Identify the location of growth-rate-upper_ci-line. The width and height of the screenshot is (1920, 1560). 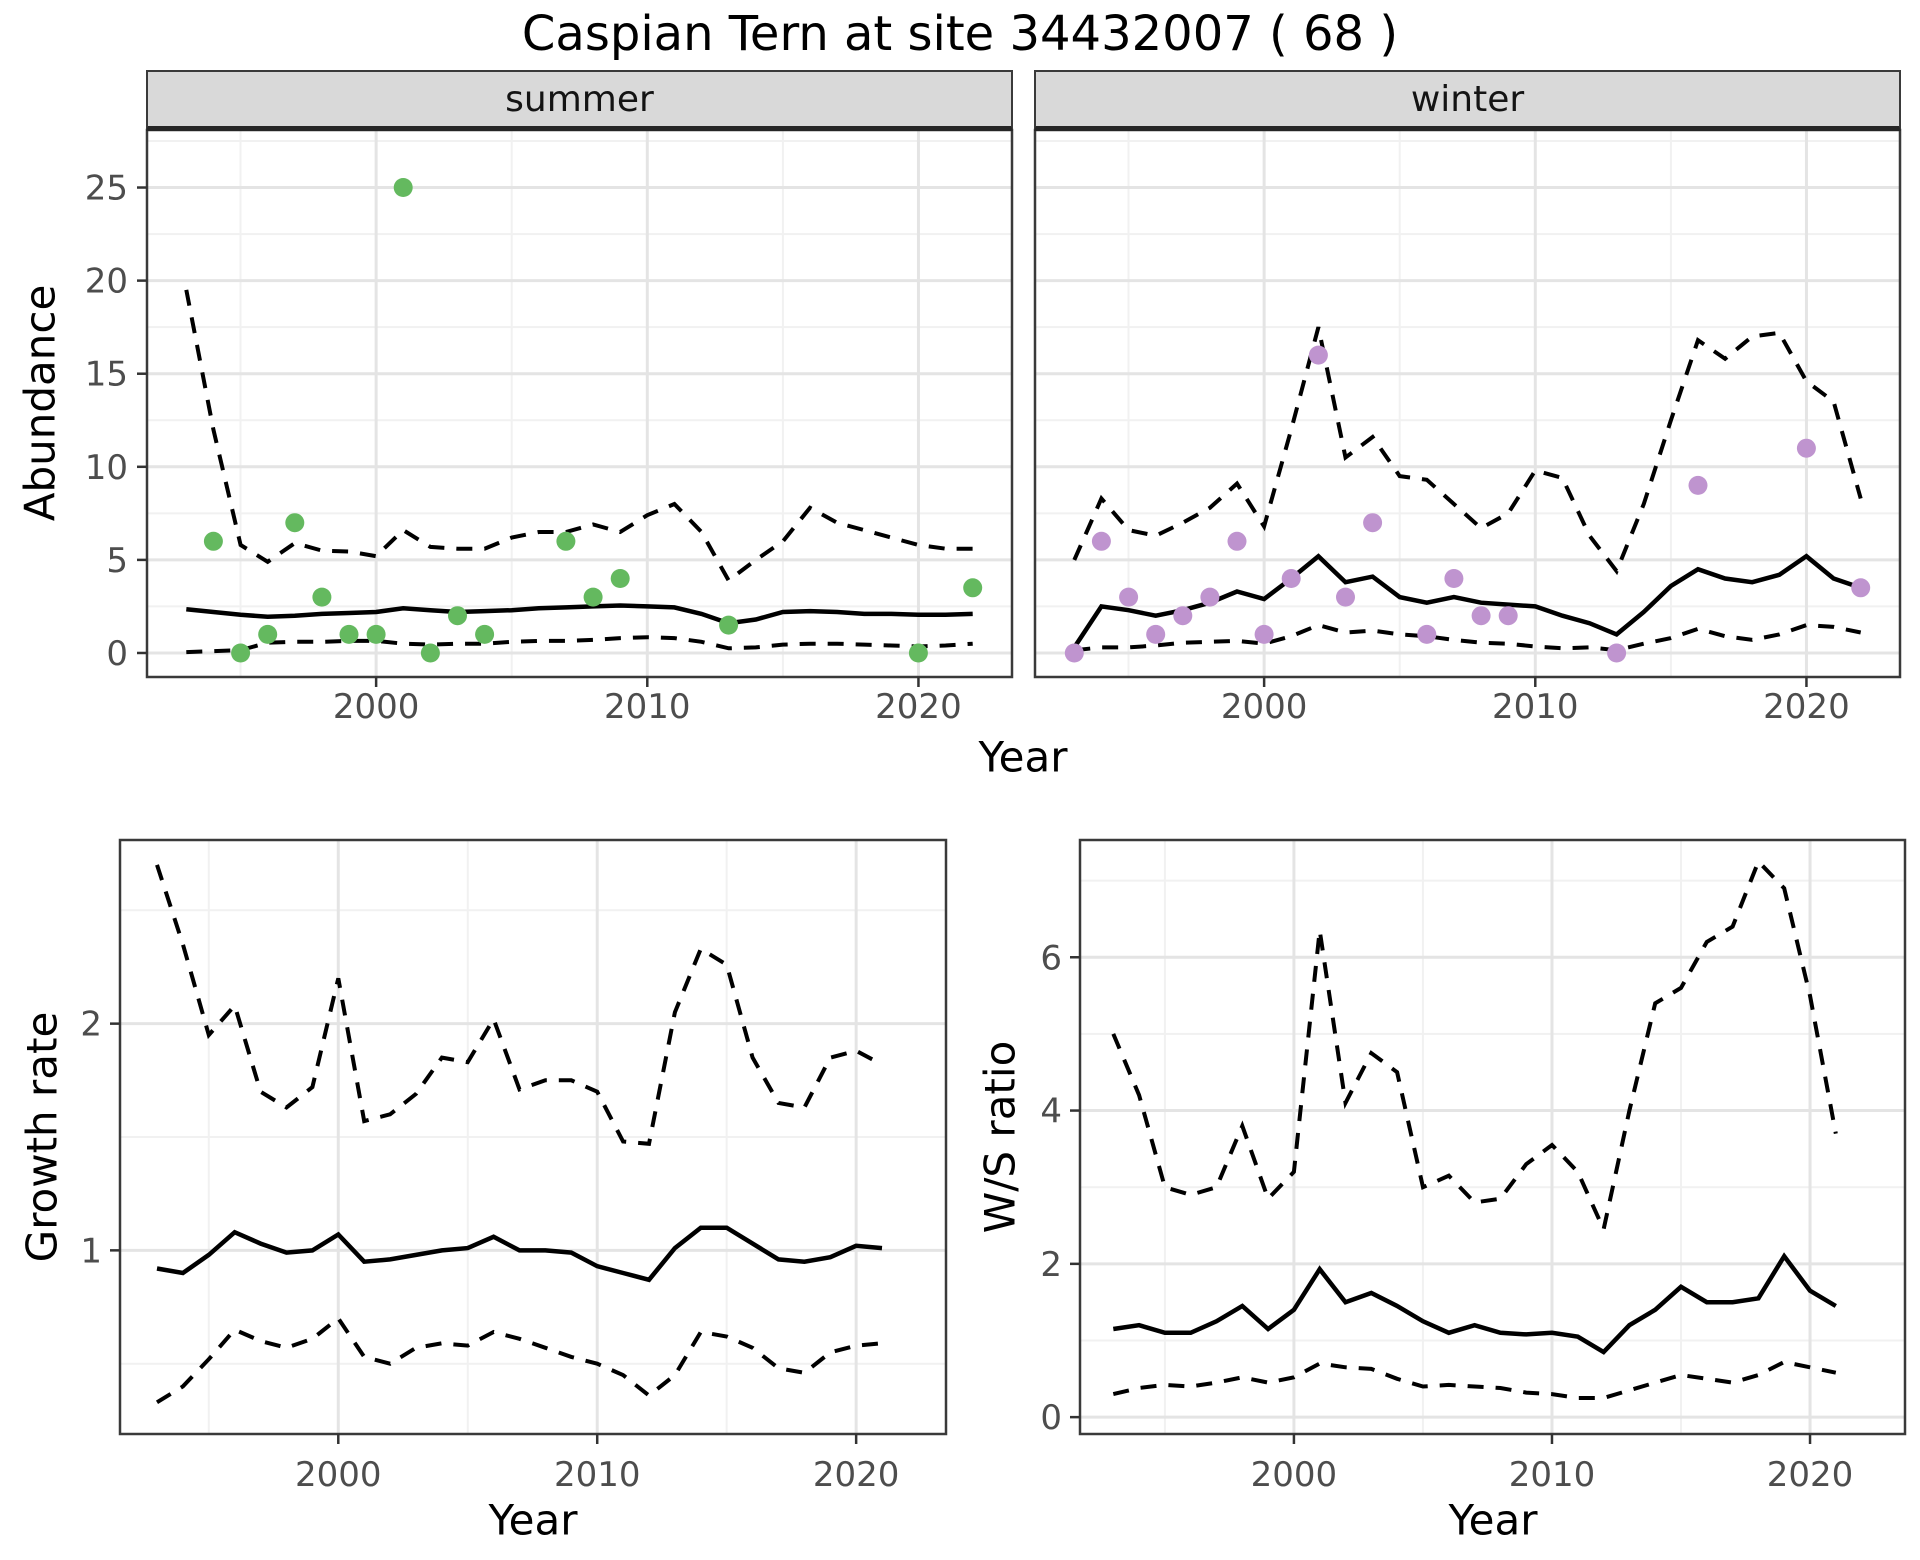
(519, 1005).